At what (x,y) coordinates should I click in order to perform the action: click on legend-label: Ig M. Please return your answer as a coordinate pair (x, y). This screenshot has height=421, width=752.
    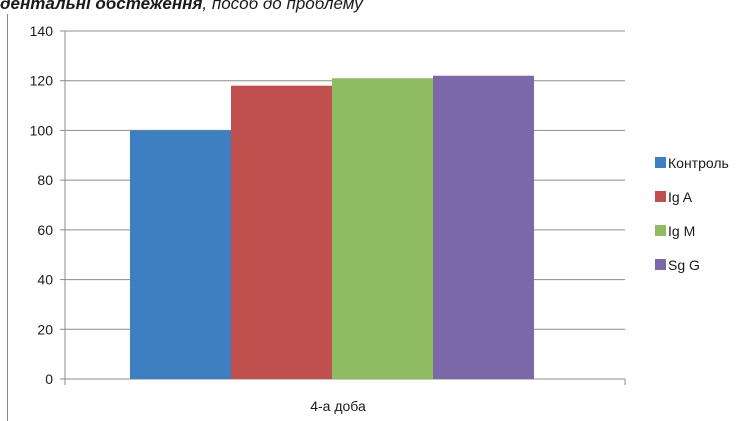
    Looking at the image, I should click on (681, 231).